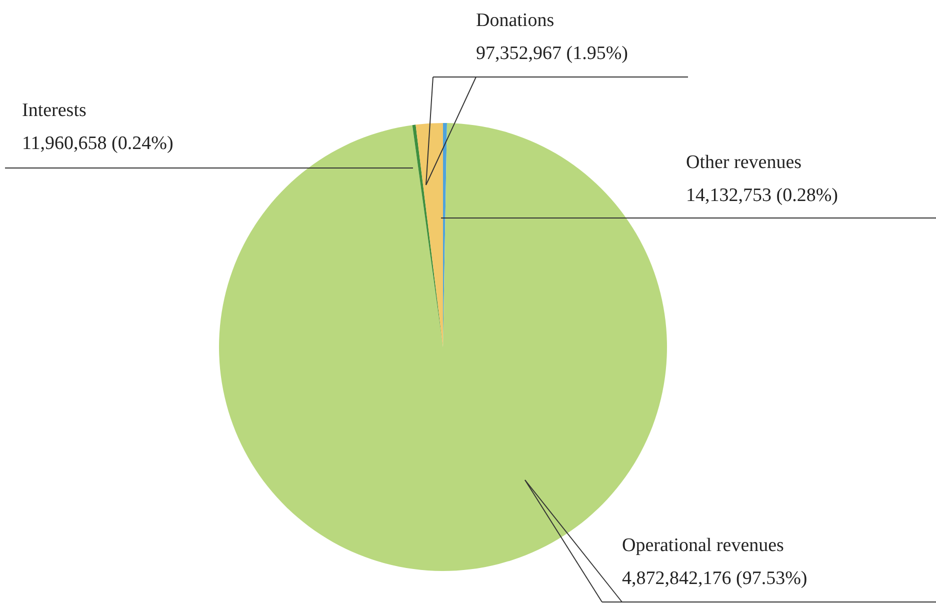 This screenshot has width=936, height=606. I want to click on slice-label: Other revenues, so click(744, 162).